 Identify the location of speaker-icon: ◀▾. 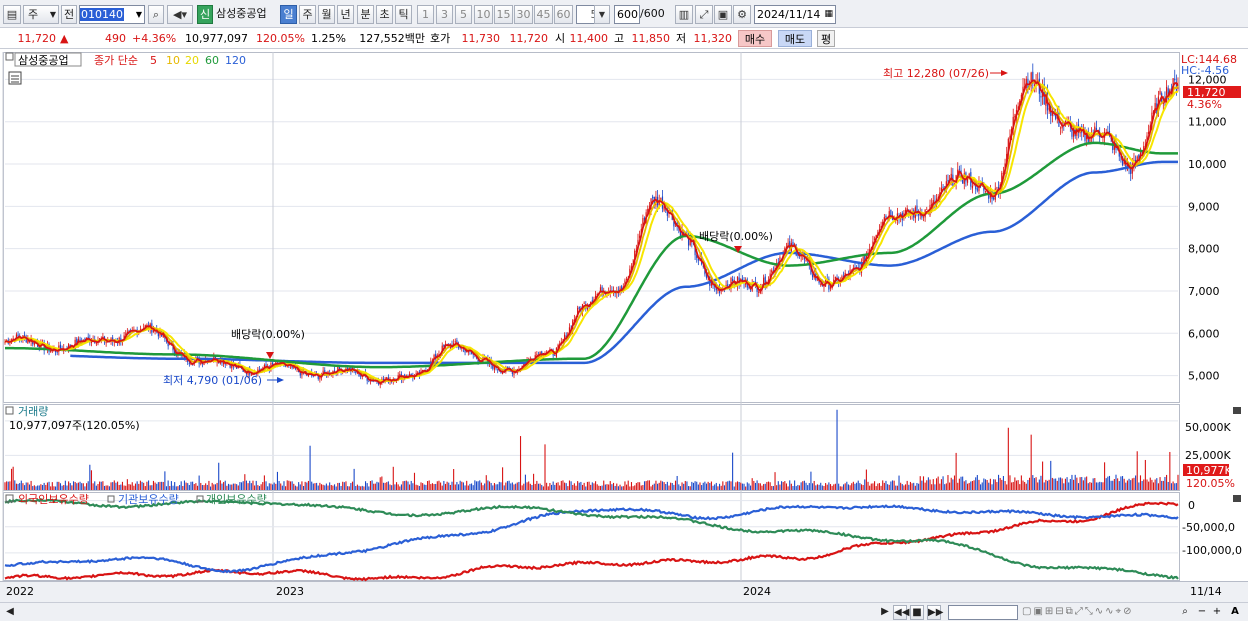
(180, 14).